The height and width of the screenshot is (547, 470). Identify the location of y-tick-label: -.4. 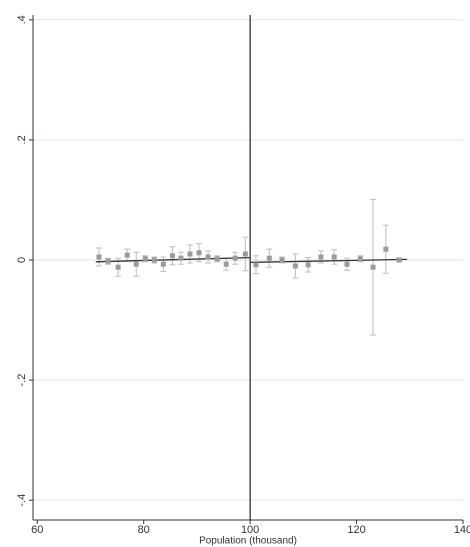
(22, 500).